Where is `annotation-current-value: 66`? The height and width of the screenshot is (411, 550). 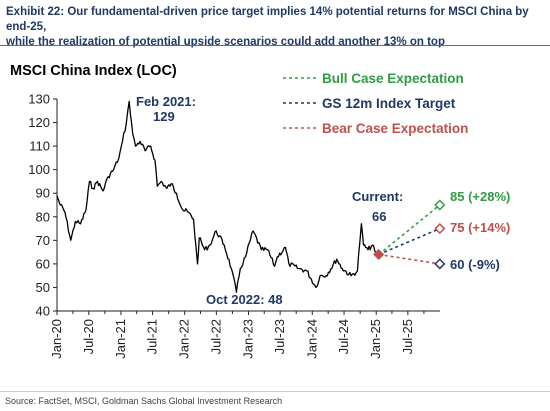
annotation-current-value: 66 is located at coordinates (379, 216).